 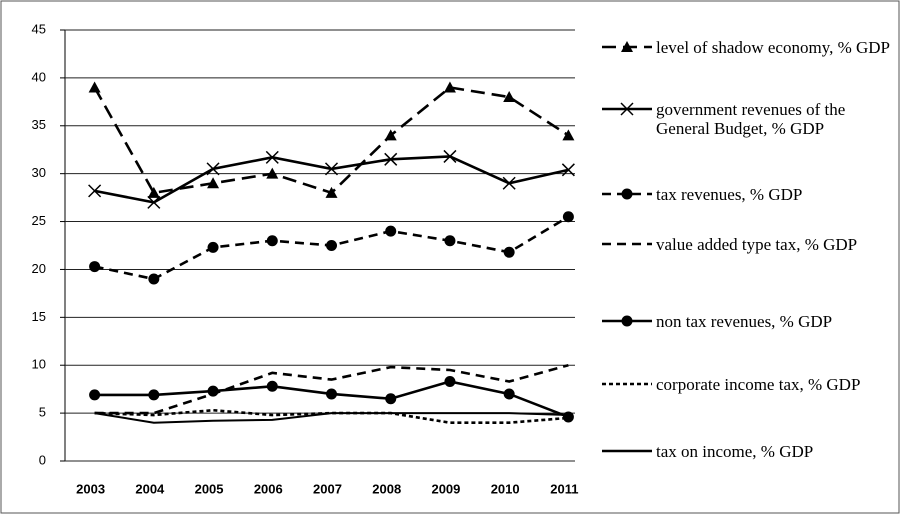 I want to click on legend-label: non tax revenues, % GDP, so click(x=744, y=321).